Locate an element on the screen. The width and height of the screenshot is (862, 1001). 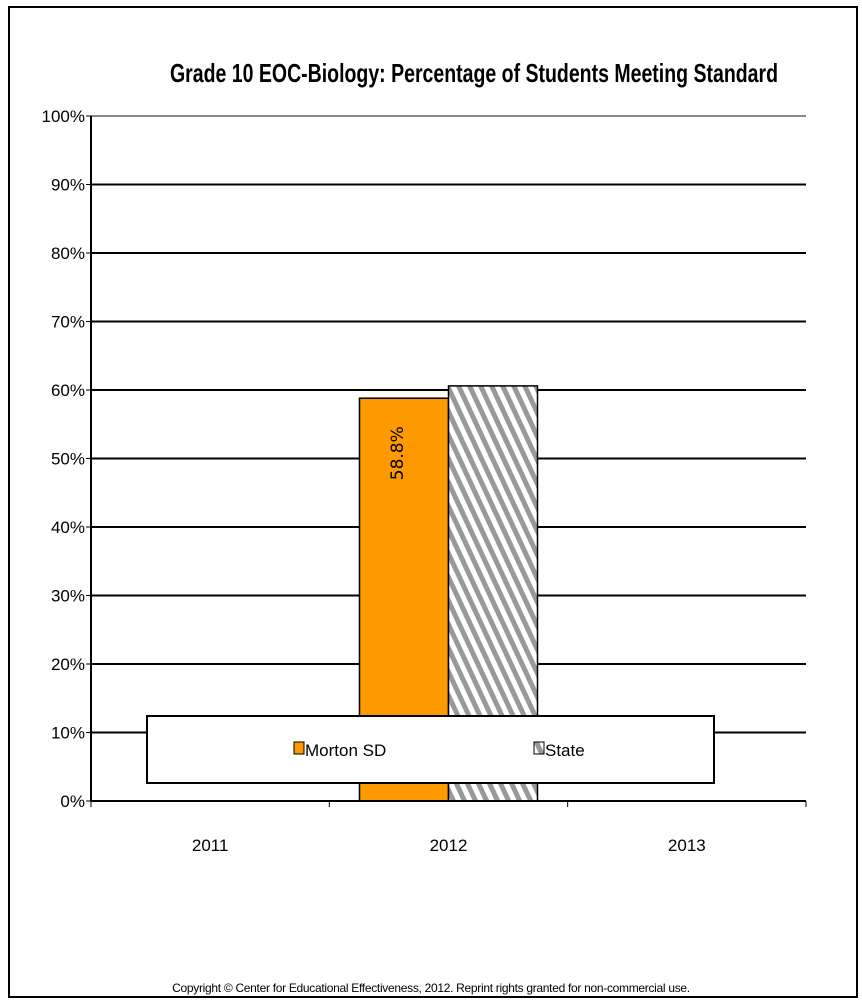
legend-label: Morton SD is located at coordinates (345, 750).